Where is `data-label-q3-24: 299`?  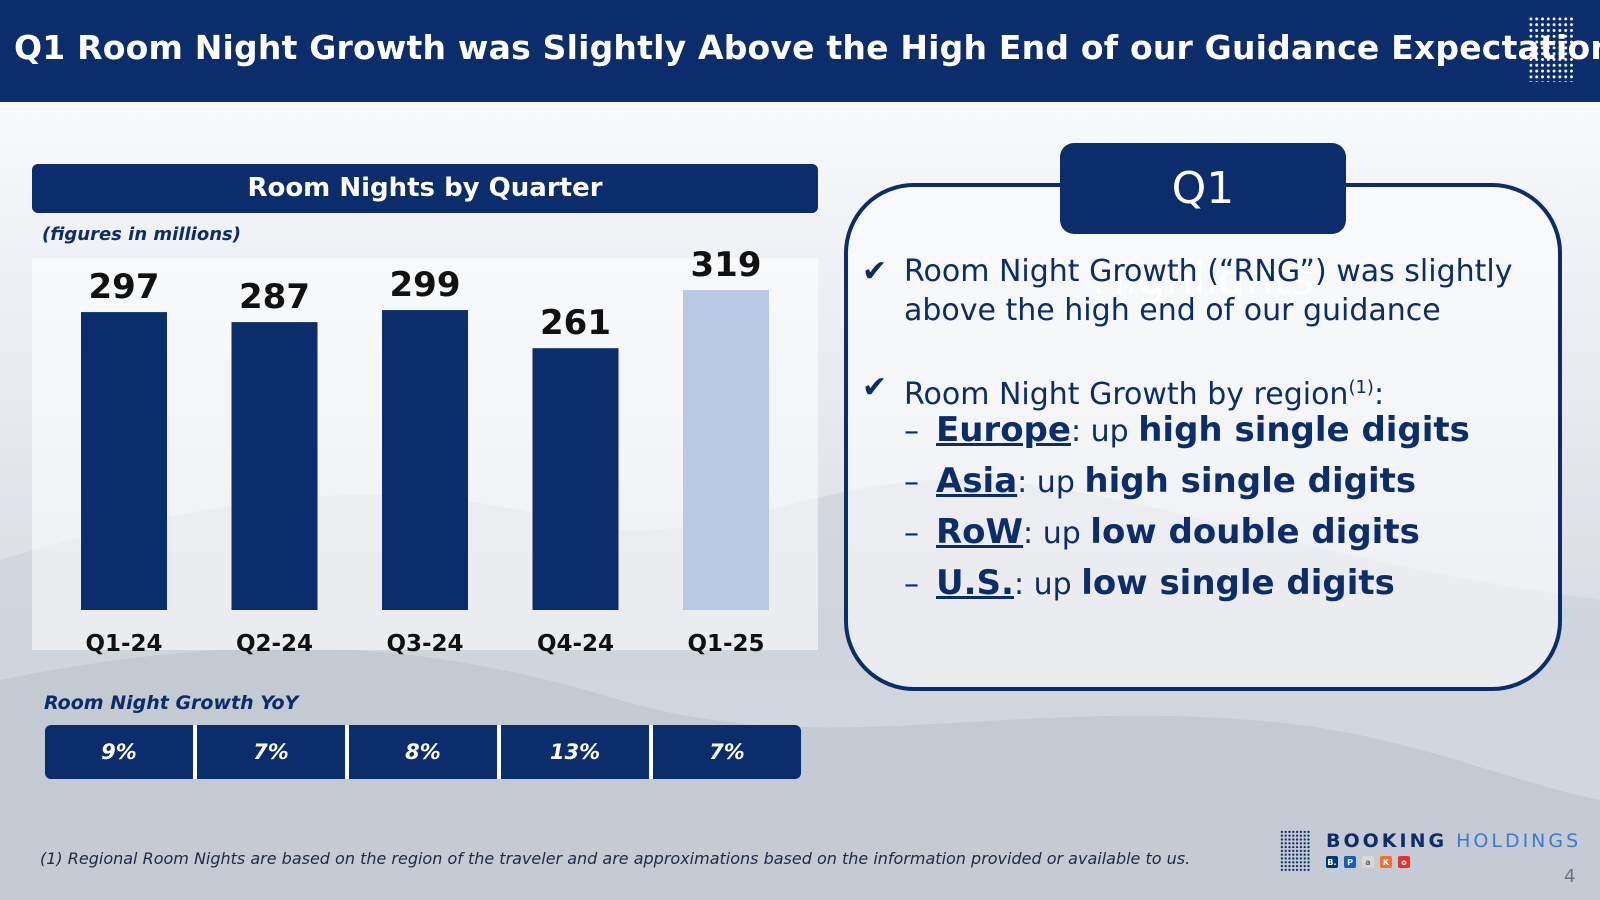 data-label-q3-24: 299 is located at coordinates (425, 285).